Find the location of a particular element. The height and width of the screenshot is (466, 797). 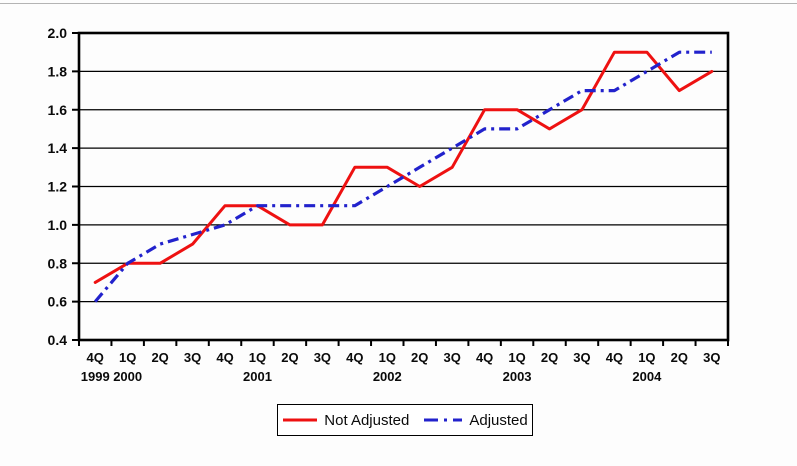

chart-legend: Not Adjusted Adjusted is located at coordinates (405, 420).